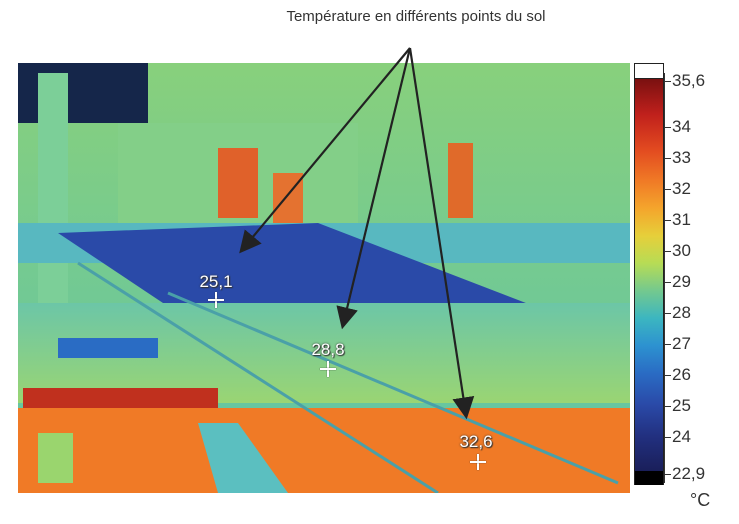 This screenshot has height=524, width=739. What do you see at coordinates (677, 158) in the screenshot?
I see `scale-tick: 33` at bounding box center [677, 158].